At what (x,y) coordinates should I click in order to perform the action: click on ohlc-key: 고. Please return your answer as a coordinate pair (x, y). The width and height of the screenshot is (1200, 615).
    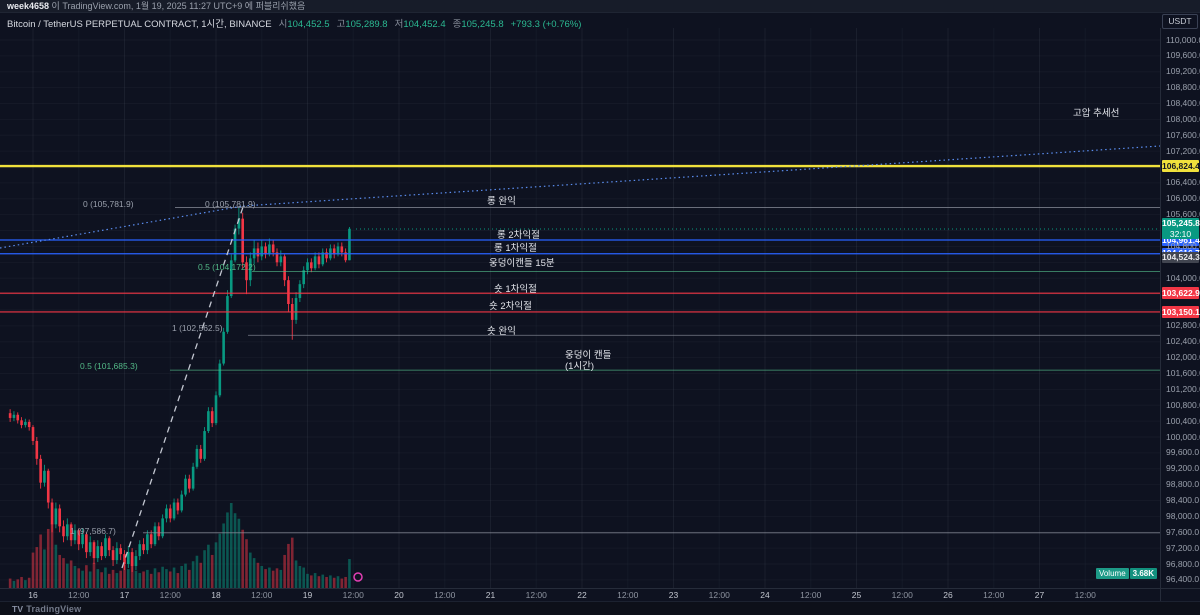
    Looking at the image, I should click on (341, 24).